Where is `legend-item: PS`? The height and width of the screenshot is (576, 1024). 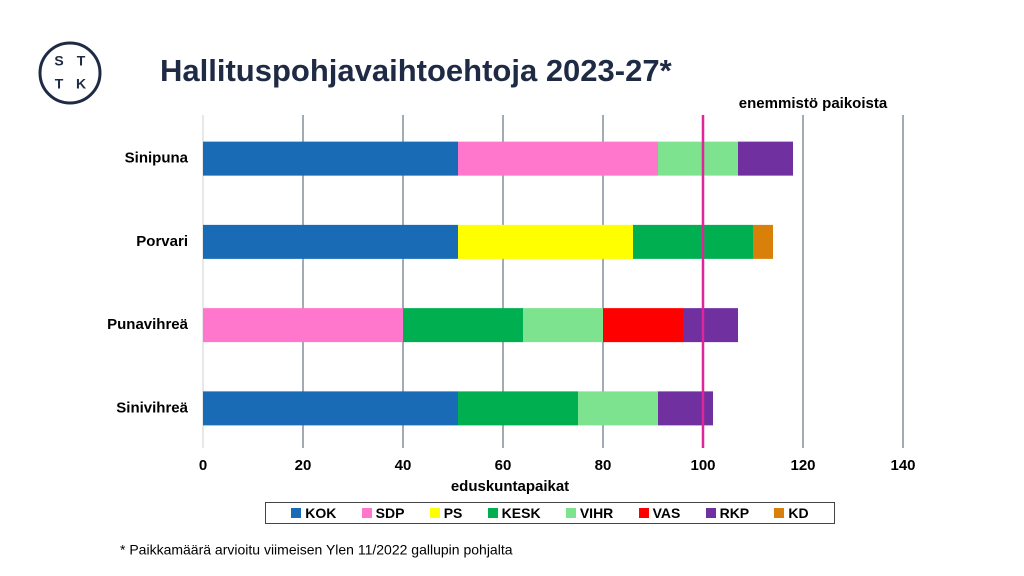
legend-item: PS is located at coordinates (446, 513).